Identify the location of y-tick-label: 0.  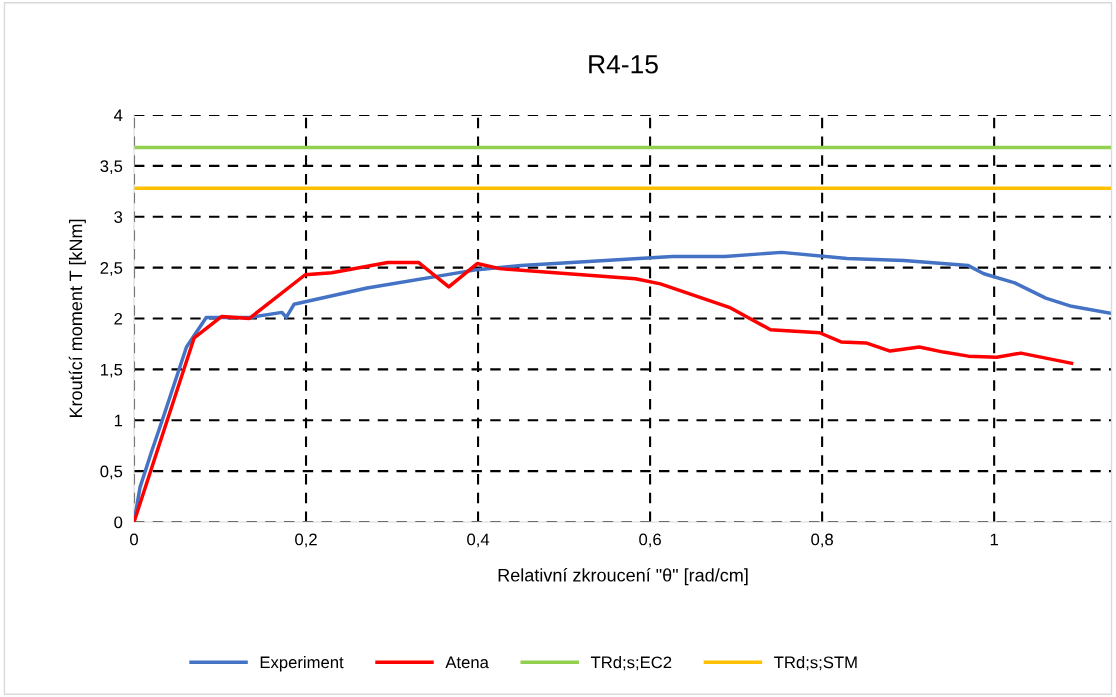
(118, 522).